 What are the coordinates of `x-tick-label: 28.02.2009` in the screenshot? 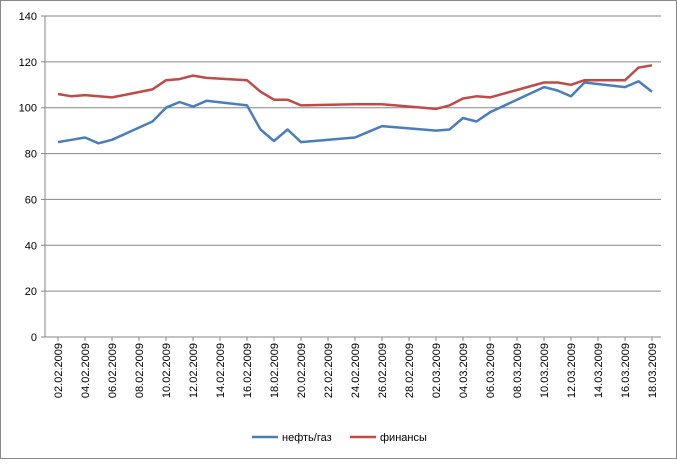 It's located at (410, 370).